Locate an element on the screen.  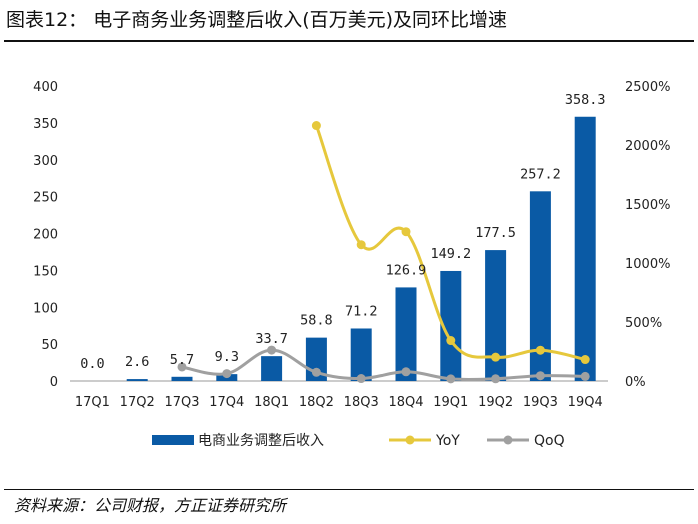
bar-data-label: 5.7 is located at coordinates (182, 360).